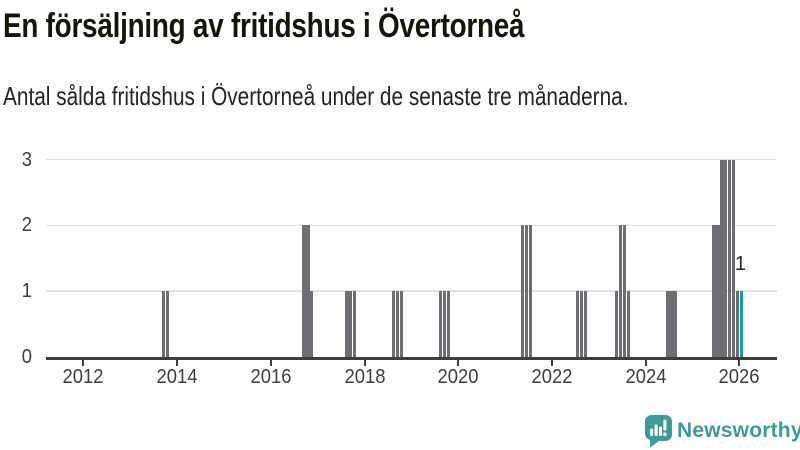  What do you see at coordinates (26, 225) in the screenshot?
I see `y-axis-label: 2` at bounding box center [26, 225].